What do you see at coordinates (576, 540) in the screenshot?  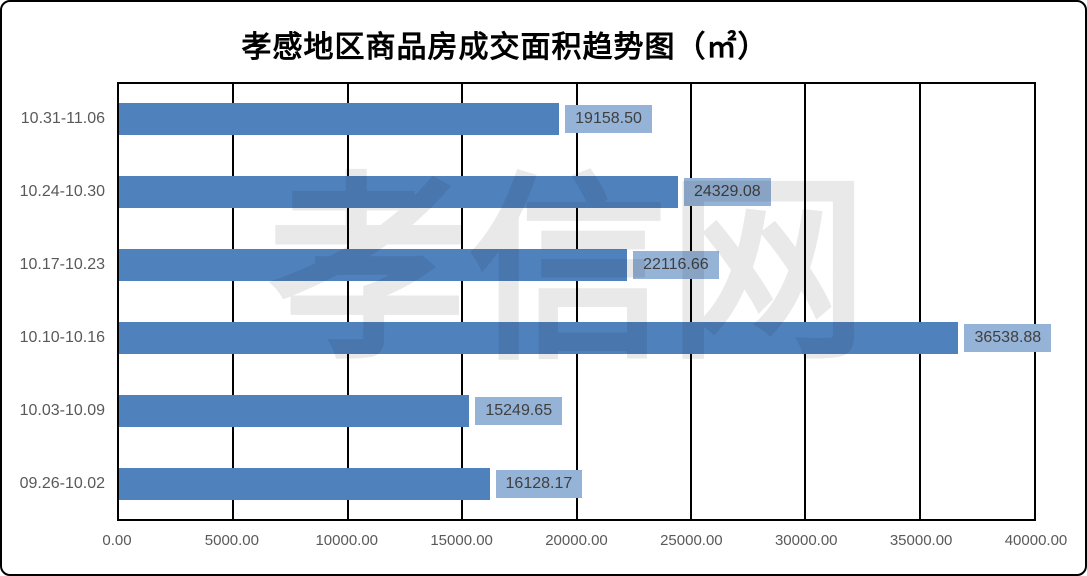 I see `x-axis-tick-20000.00: 20000.00` at bounding box center [576, 540].